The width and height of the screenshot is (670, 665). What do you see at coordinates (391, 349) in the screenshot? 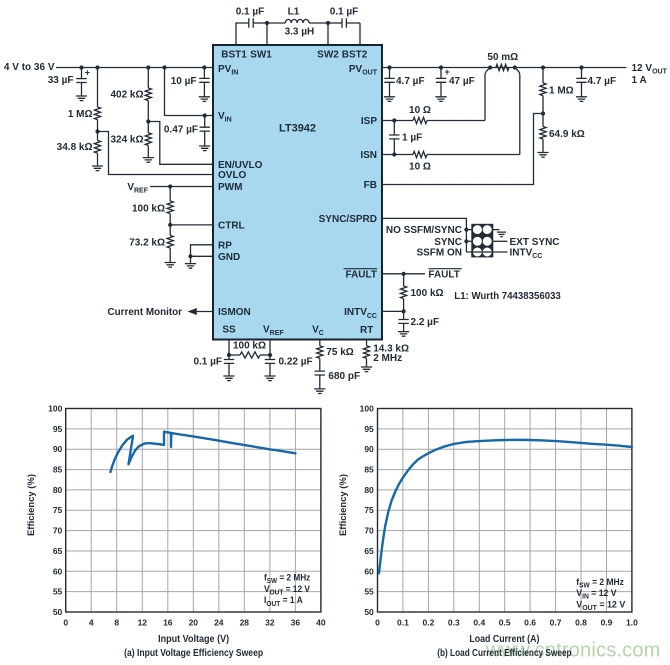
I see `svg-text: 14.3 kΩ` at bounding box center [391, 349].